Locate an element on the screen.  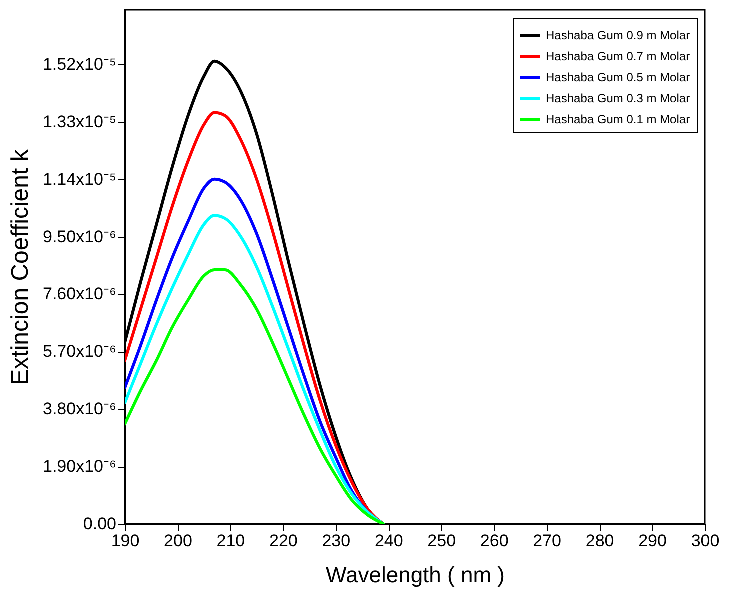
x-tick-label: 300 is located at coordinates (705, 541).